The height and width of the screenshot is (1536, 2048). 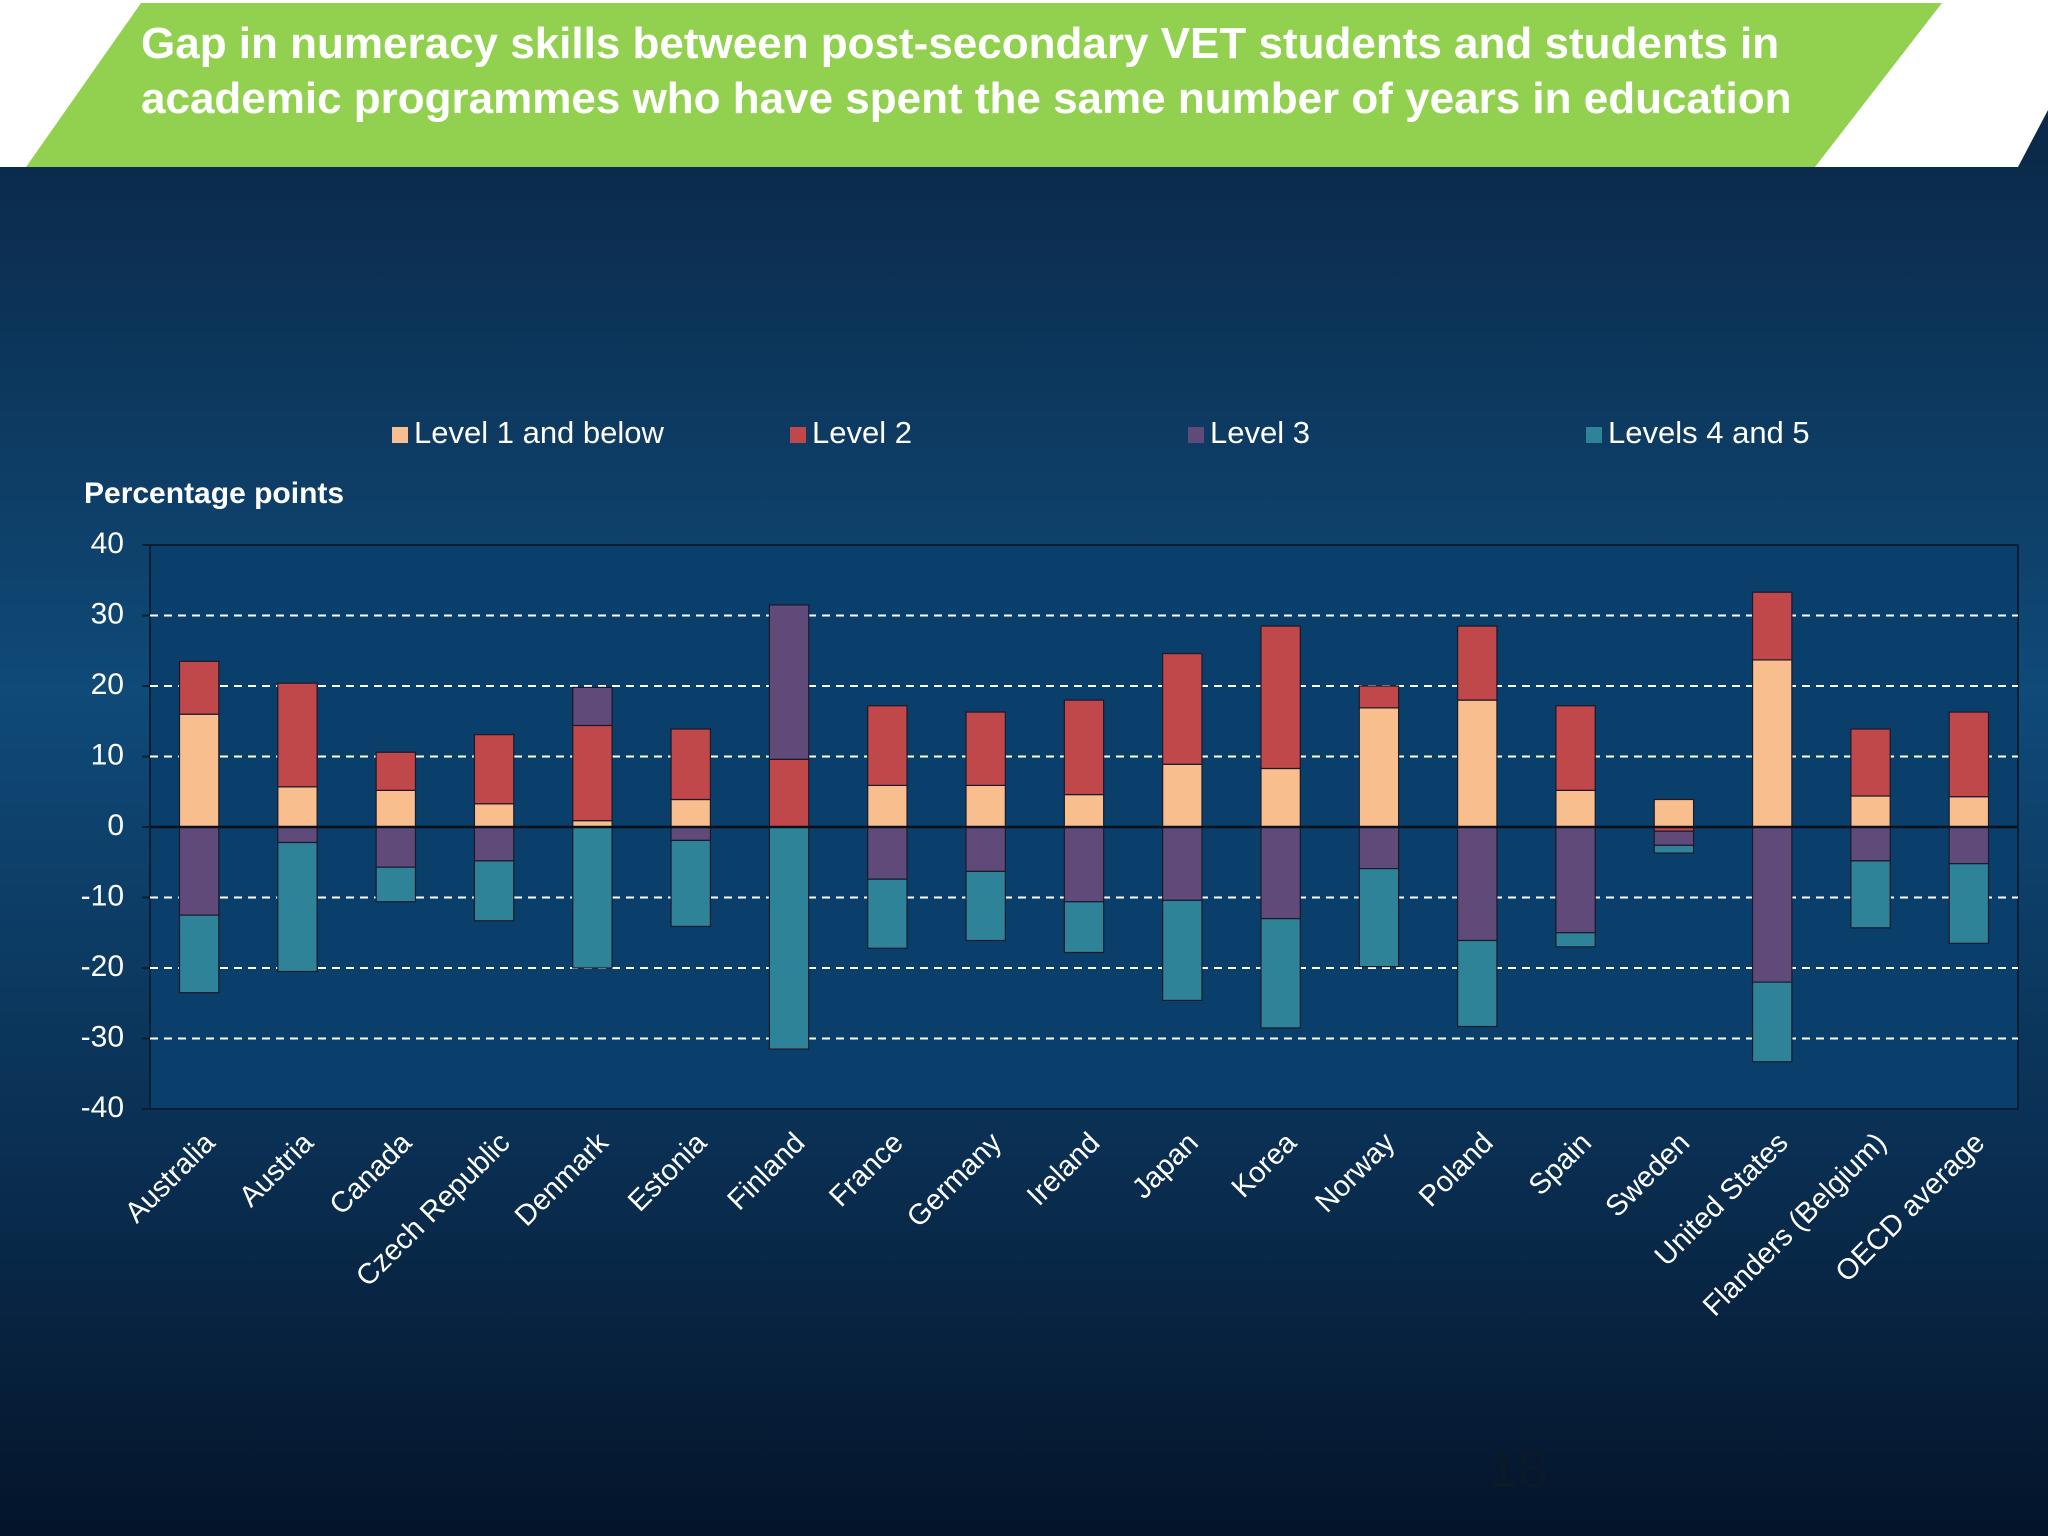 I want to click on x-tick-label: Estonia, so click(x=668, y=1172).